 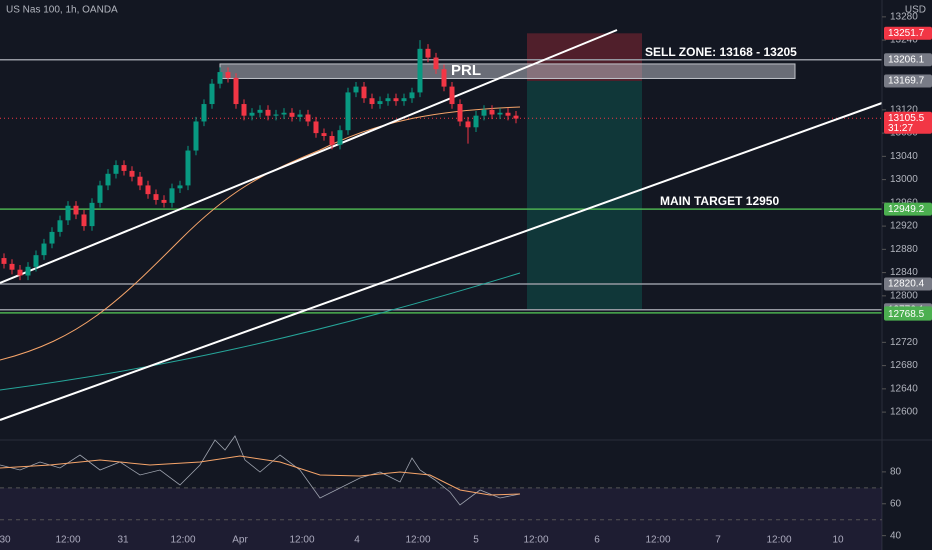 I want to click on sell-zone-label: SELL ZONE: 13168 - 13205, so click(x=721, y=52).